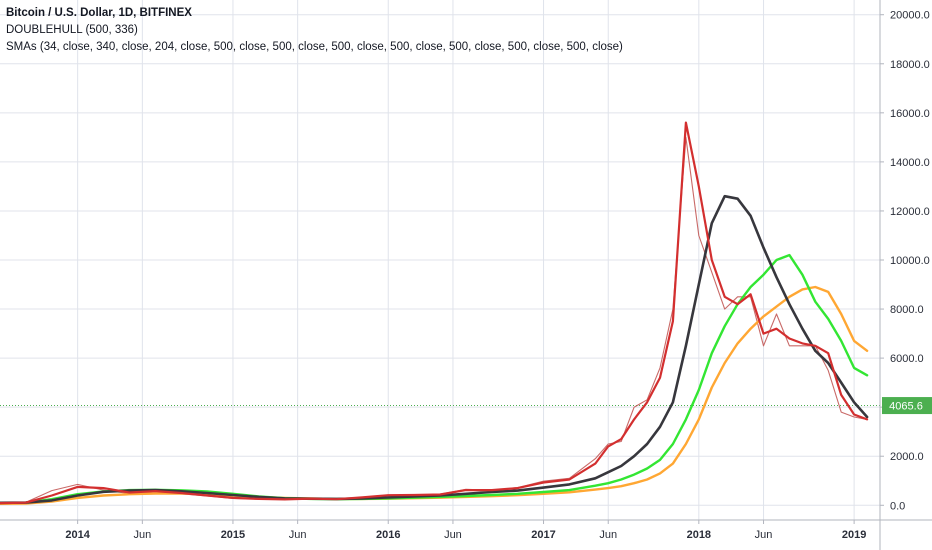 The width and height of the screenshot is (932, 550). Describe the element at coordinates (99, 13) in the screenshot. I see `symbol-title: Bitcoin / U.S. Dollar, 1D, BITFINEX` at that location.